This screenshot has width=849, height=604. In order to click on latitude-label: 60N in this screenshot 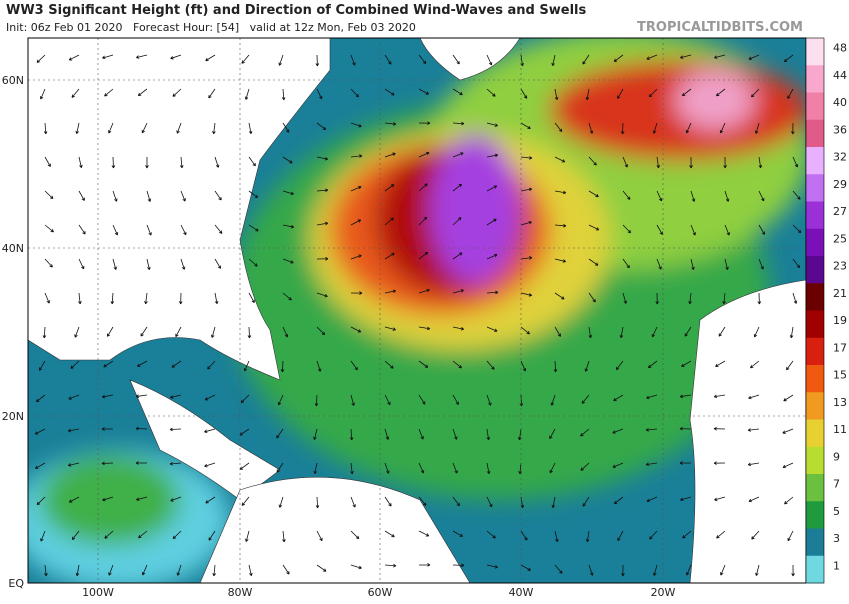, I will do `click(13, 80)`.